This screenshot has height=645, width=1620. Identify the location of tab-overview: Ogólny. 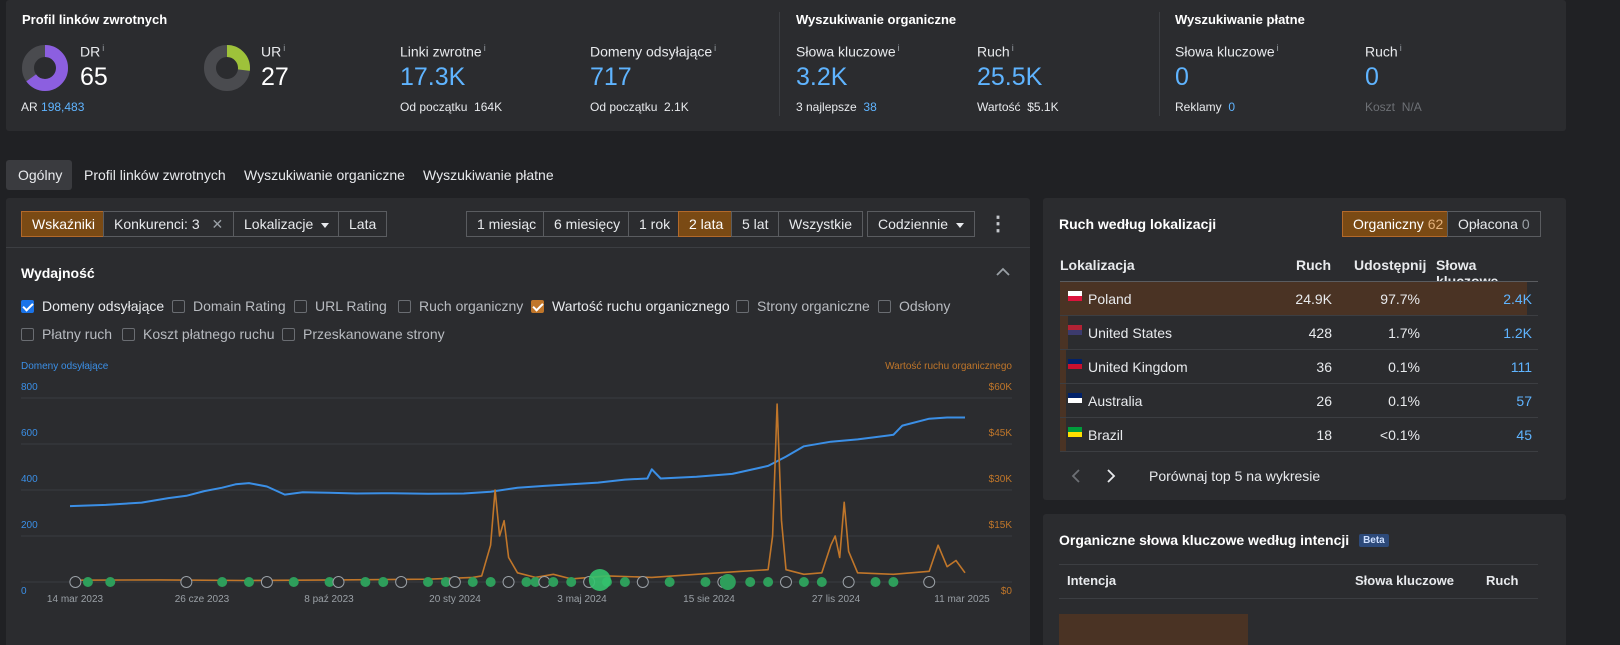
(39, 175).